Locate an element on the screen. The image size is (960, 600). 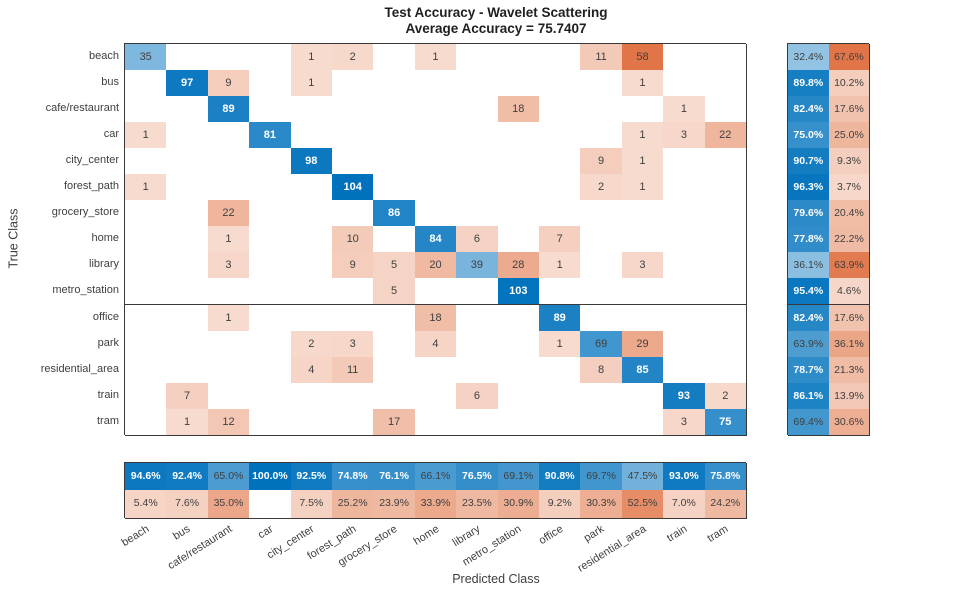
summary-cell: 36.1% is located at coordinates (849, 344).